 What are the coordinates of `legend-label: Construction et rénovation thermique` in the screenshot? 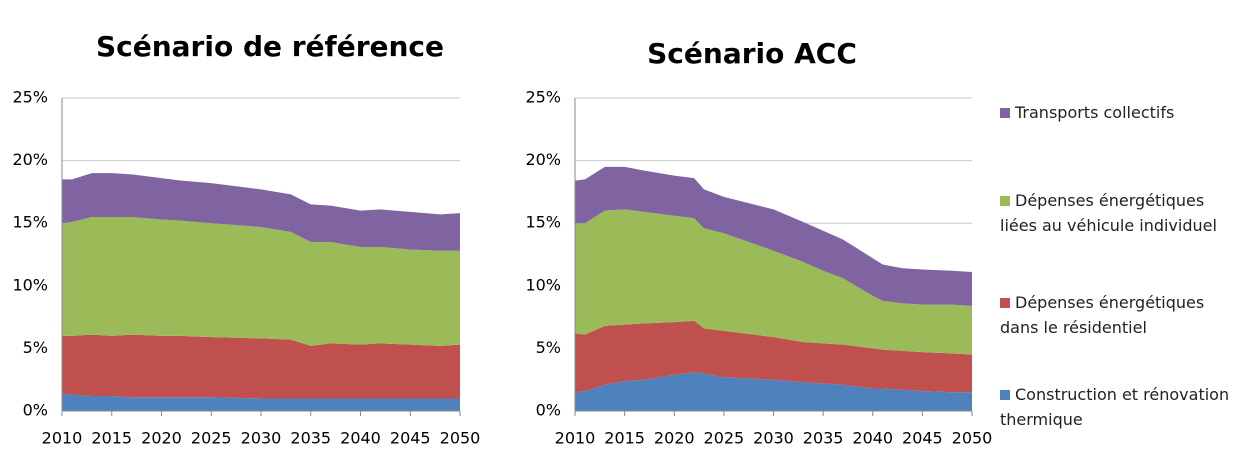 It's located at (1115, 407).